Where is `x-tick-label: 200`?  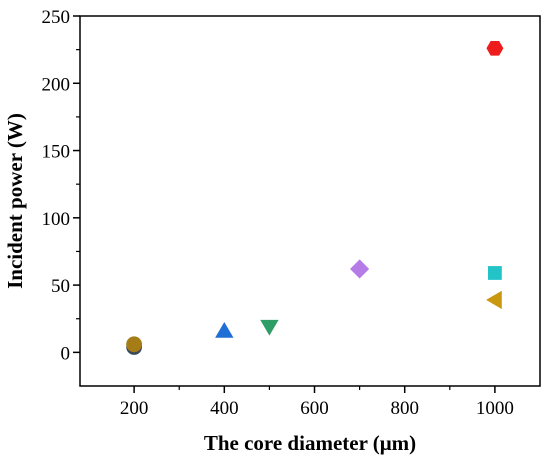
x-tick-label: 200 is located at coordinates (134, 408).